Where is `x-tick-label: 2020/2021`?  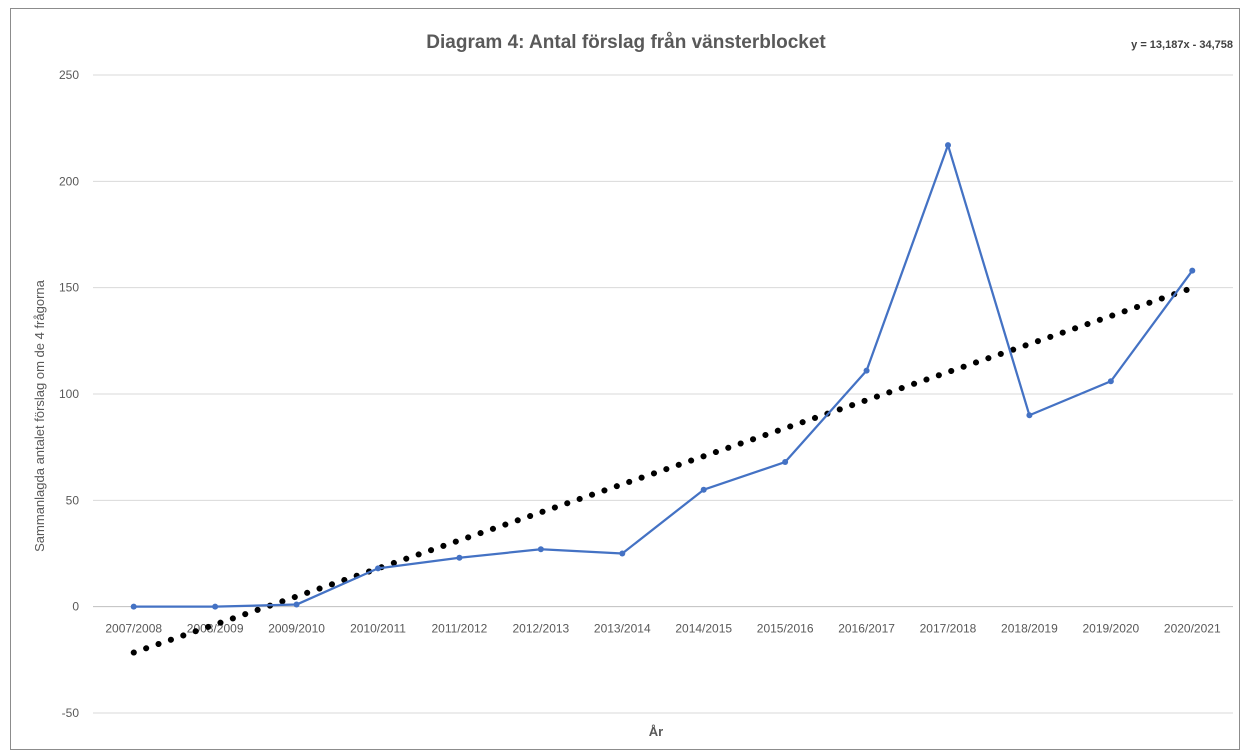 x-tick-label: 2020/2021 is located at coordinates (1192, 629).